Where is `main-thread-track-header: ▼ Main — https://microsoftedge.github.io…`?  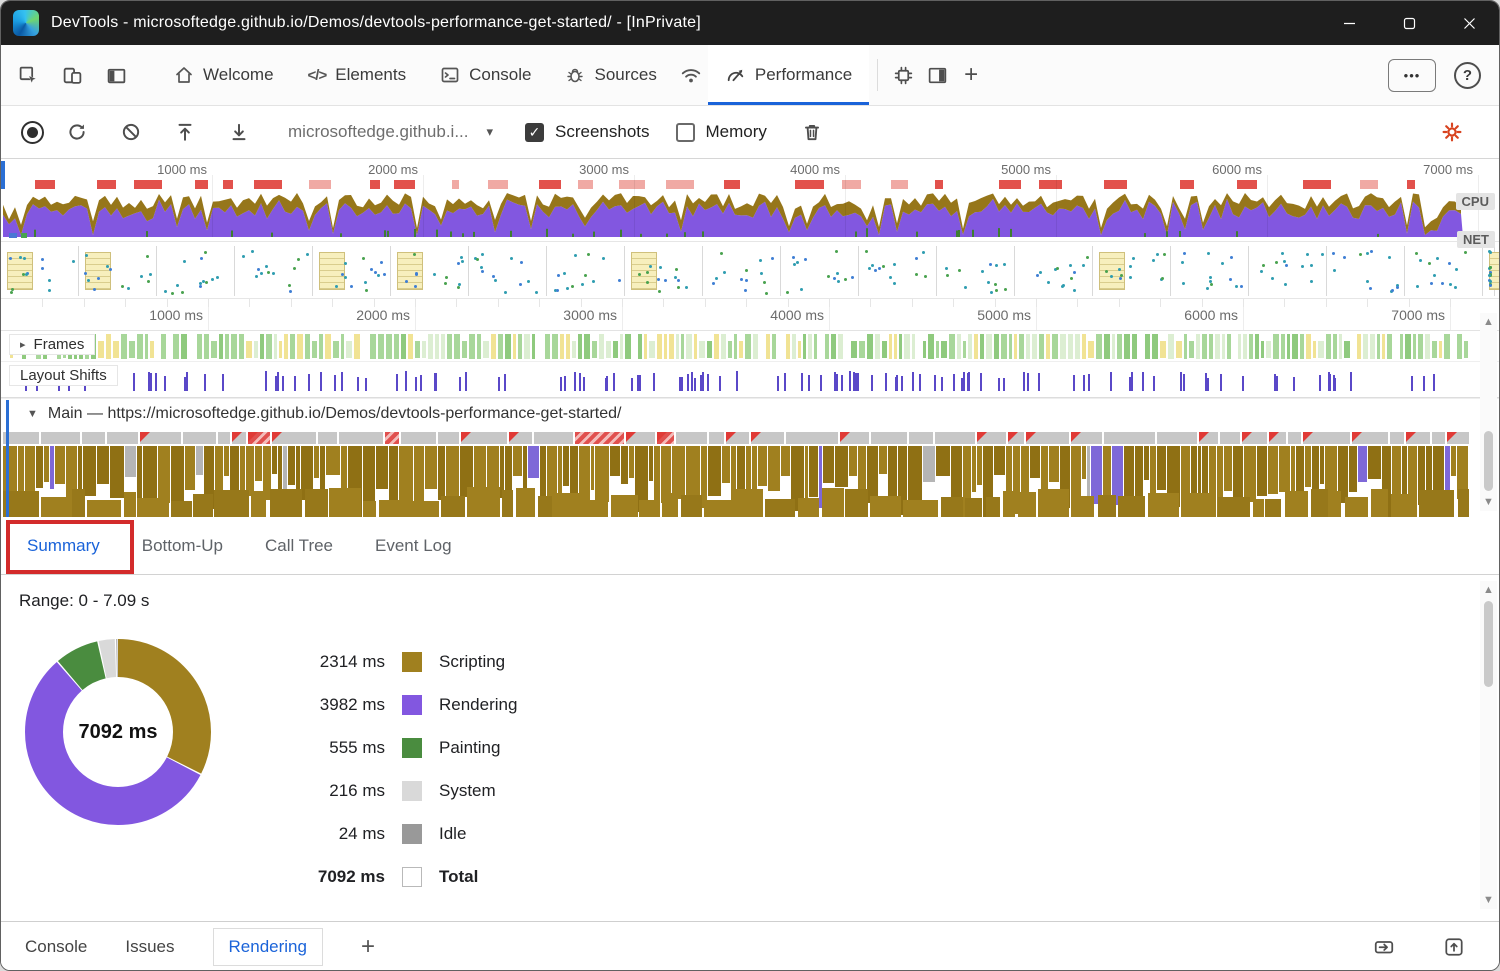
main-thread-track-header: ▼ Main — https://microsoftedge.github.io… is located at coordinates (750, 413).